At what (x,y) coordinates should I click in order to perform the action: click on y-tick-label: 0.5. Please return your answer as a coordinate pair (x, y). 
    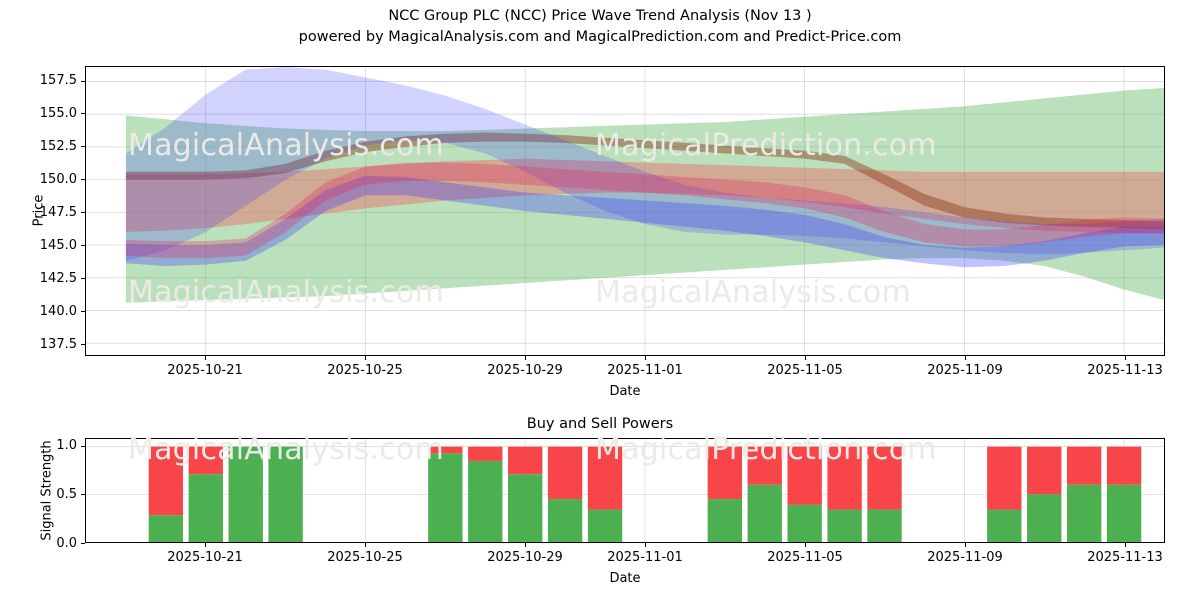
    Looking at the image, I should click on (66, 494).